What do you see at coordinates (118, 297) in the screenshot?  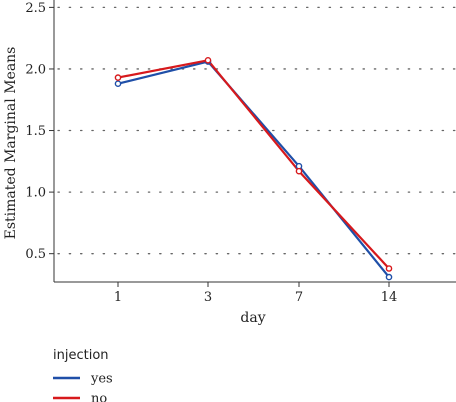 I see `x-tick-label: 1` at bounding box center [118, 297].